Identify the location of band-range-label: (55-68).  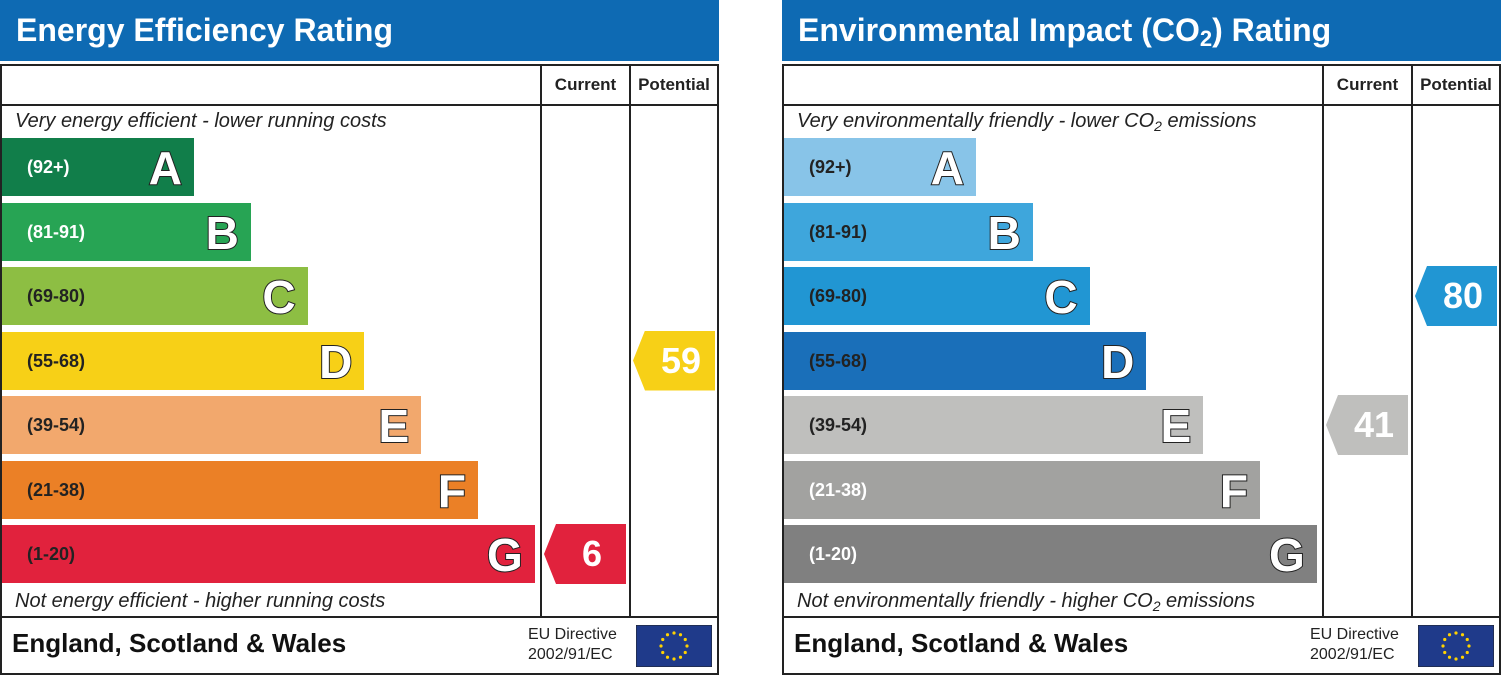
(56, 360).